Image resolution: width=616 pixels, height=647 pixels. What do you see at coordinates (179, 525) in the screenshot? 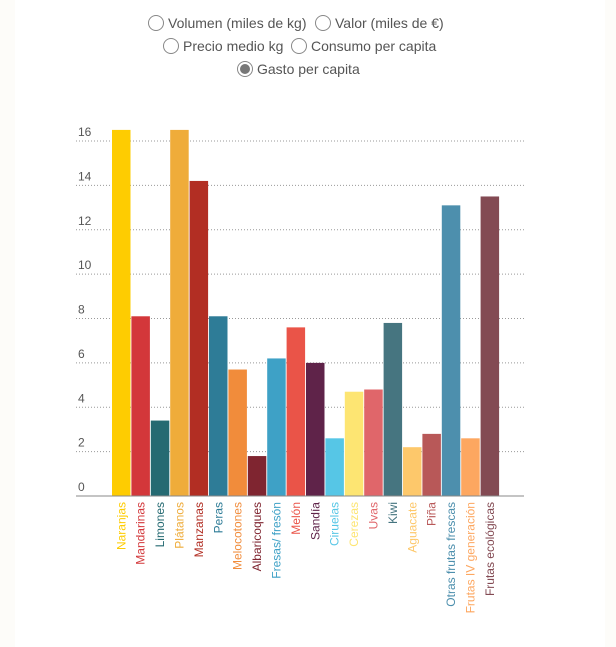
I see `x-tick-label: Plátanos` at bounding box center [179, 525].